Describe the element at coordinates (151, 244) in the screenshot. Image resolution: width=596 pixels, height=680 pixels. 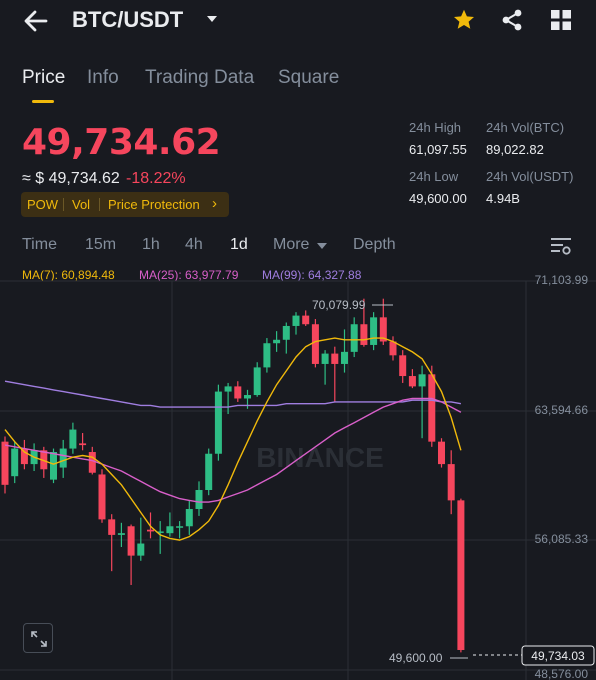
I see `interval-1h: 1h` at that location.